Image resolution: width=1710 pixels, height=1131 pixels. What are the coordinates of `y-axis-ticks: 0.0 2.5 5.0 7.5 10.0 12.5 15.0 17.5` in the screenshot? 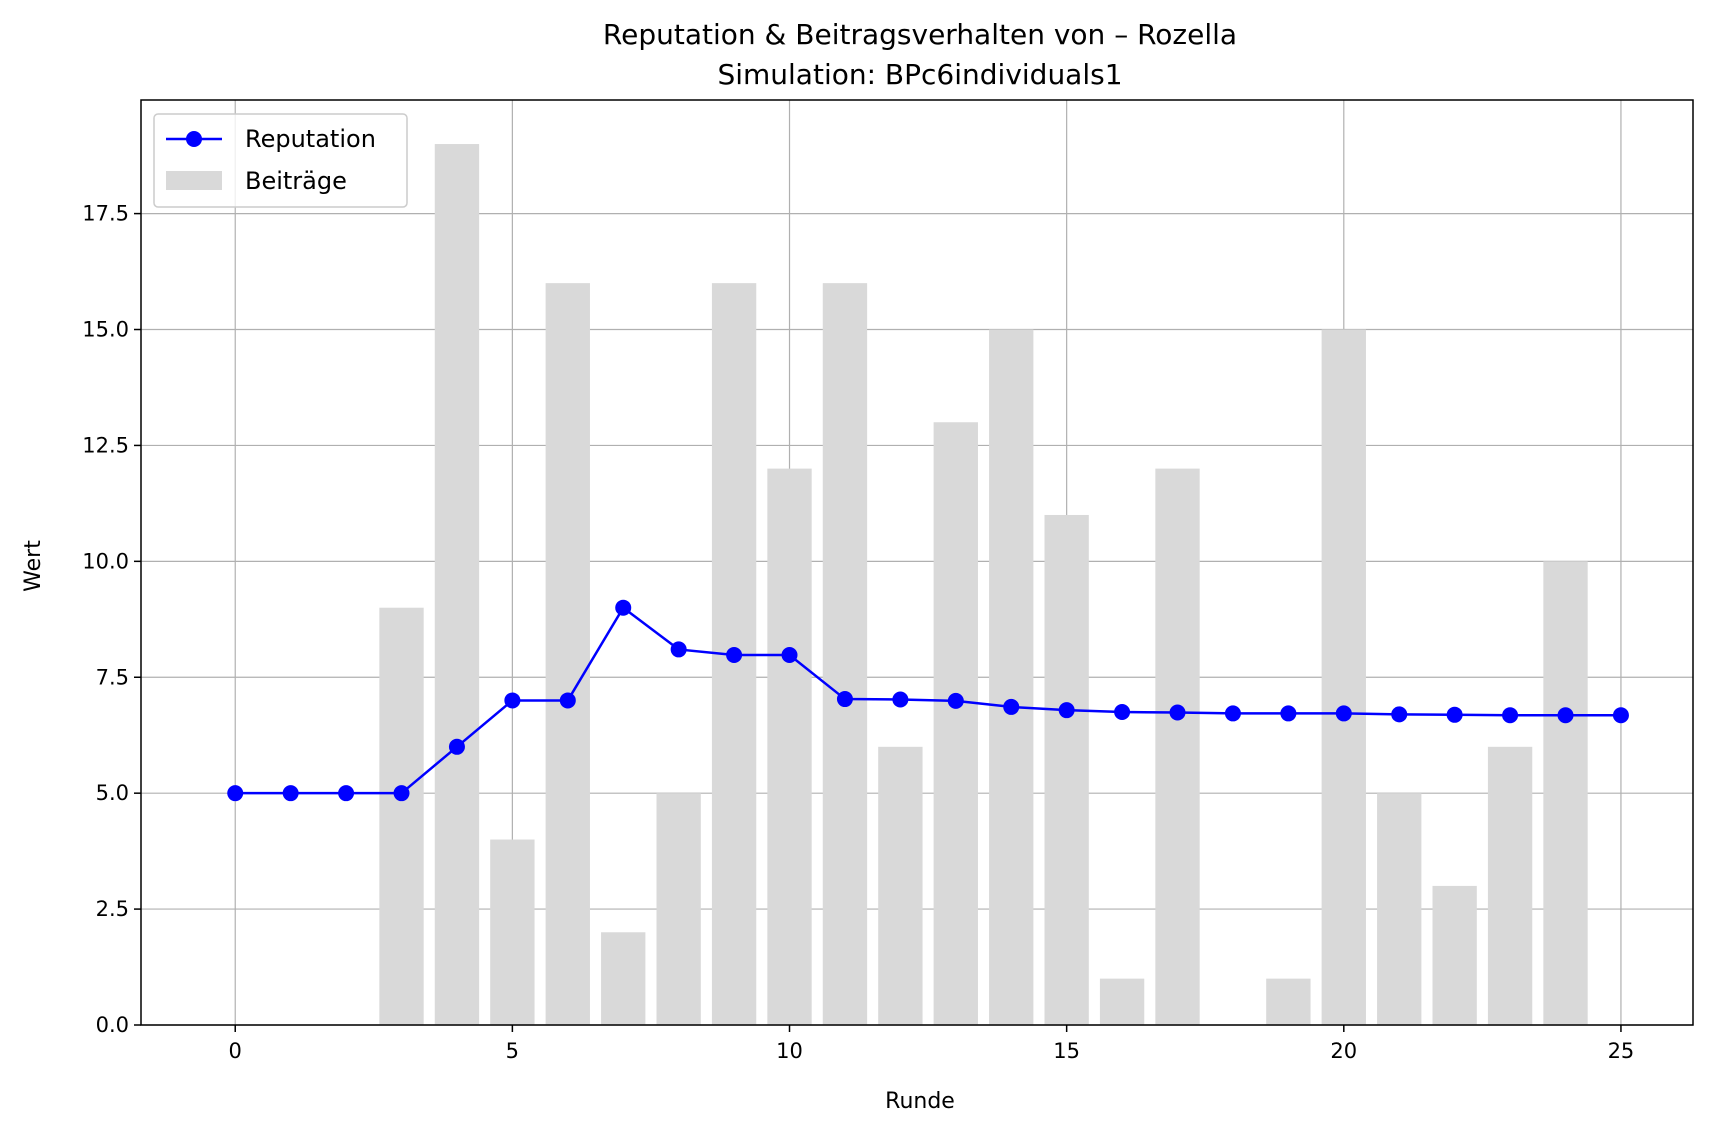 It's located at (111, 619).